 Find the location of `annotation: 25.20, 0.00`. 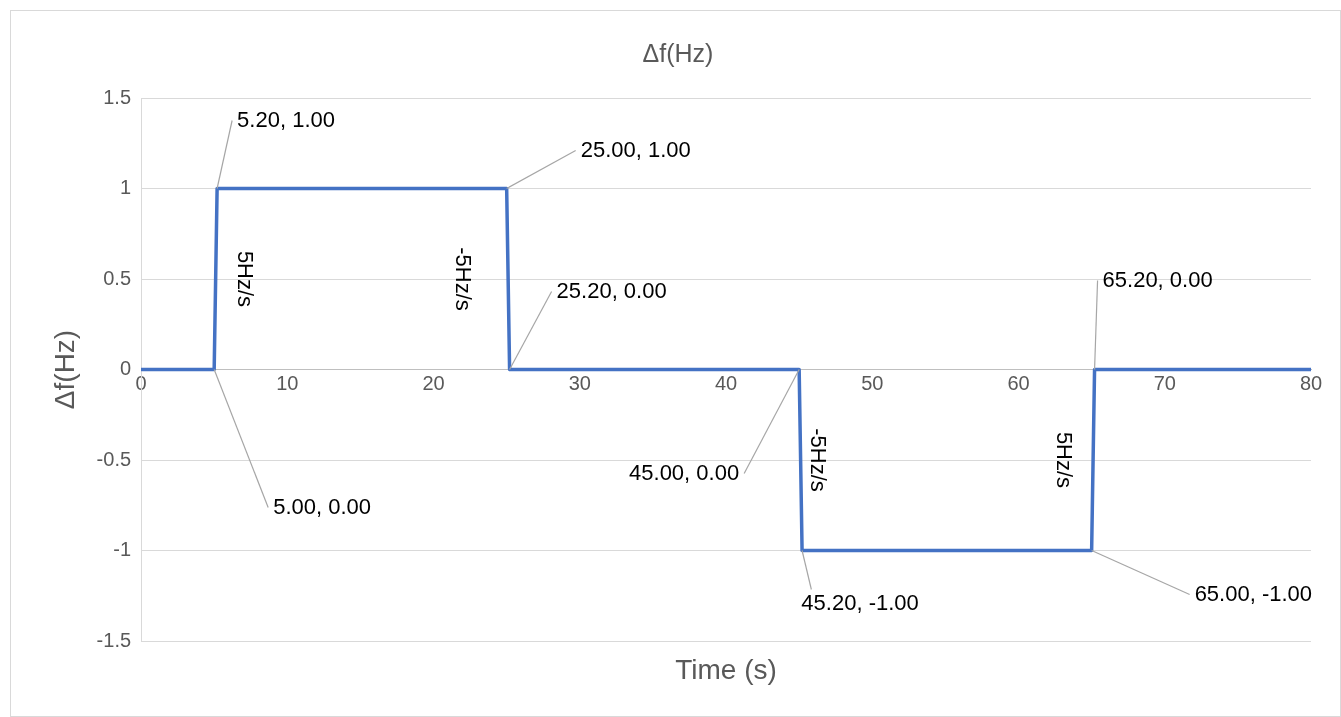

annotation: 25.20, 0.00 is located at coordinates (611, 290).